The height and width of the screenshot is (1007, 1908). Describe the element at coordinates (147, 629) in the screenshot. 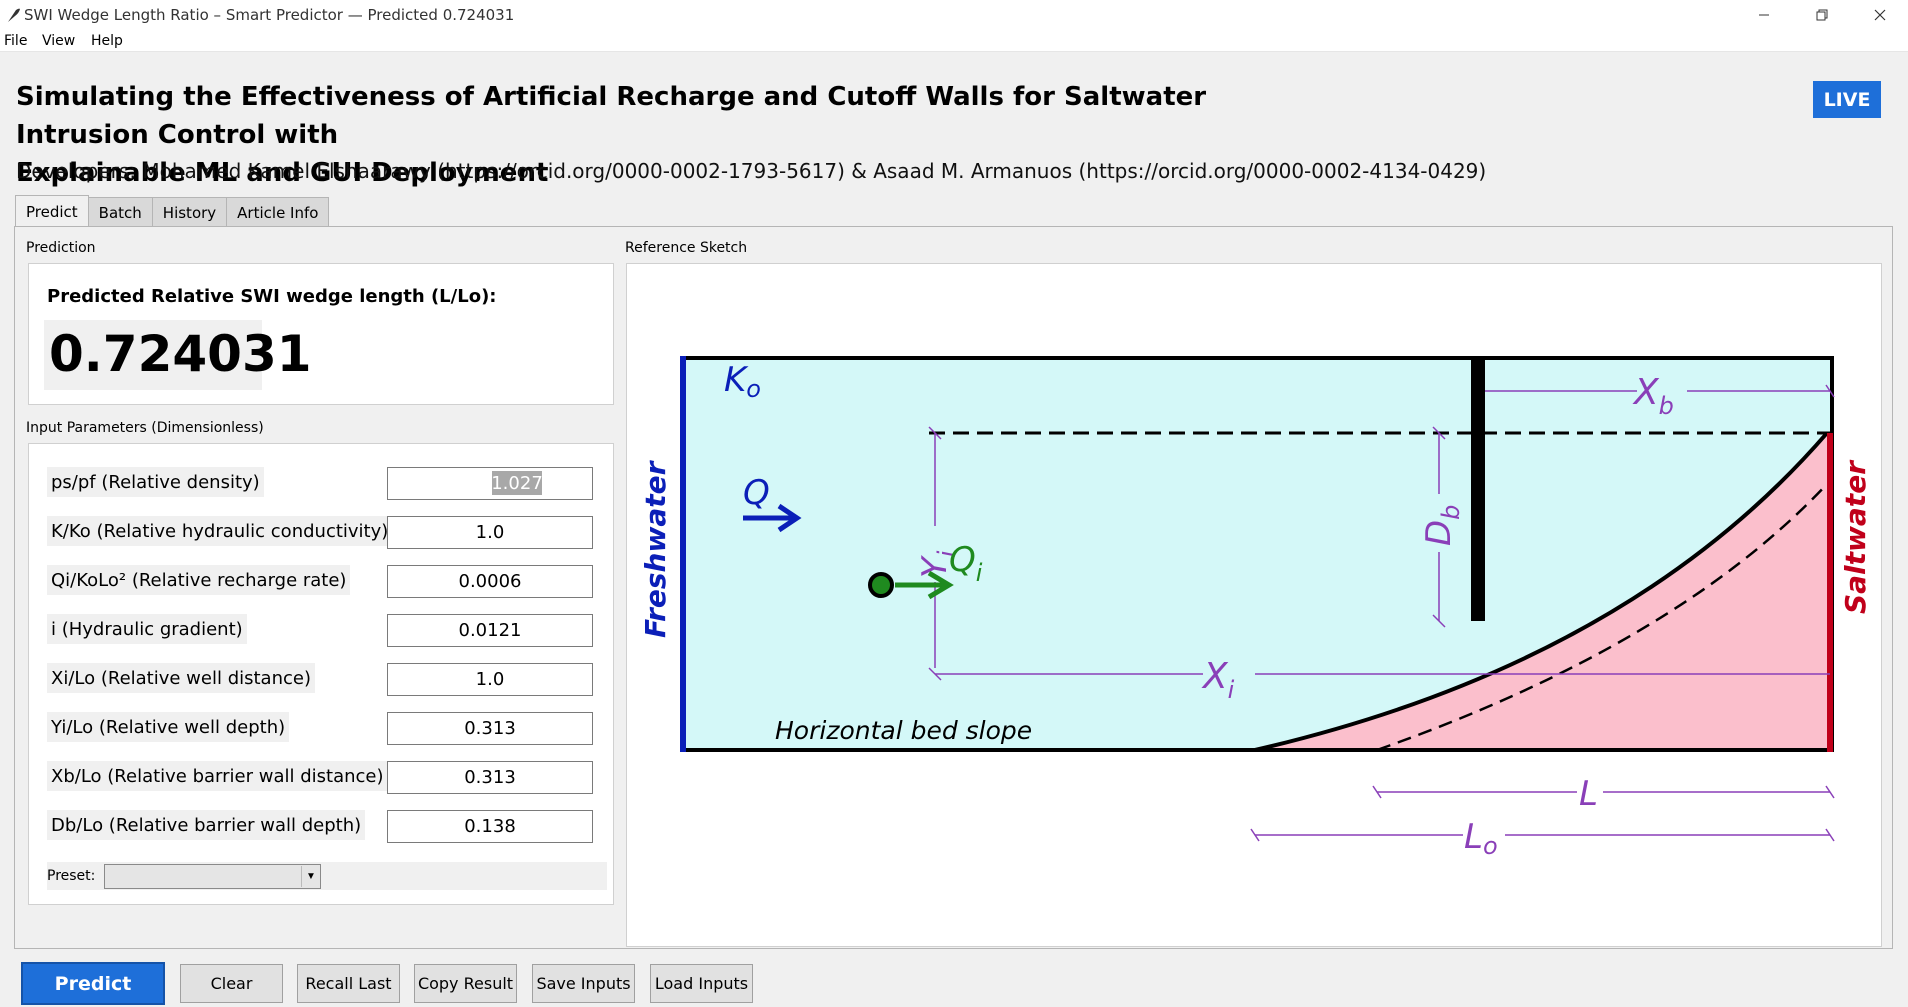

I see `param-label-gradient: i (Hydraulic gradient)` at that location.